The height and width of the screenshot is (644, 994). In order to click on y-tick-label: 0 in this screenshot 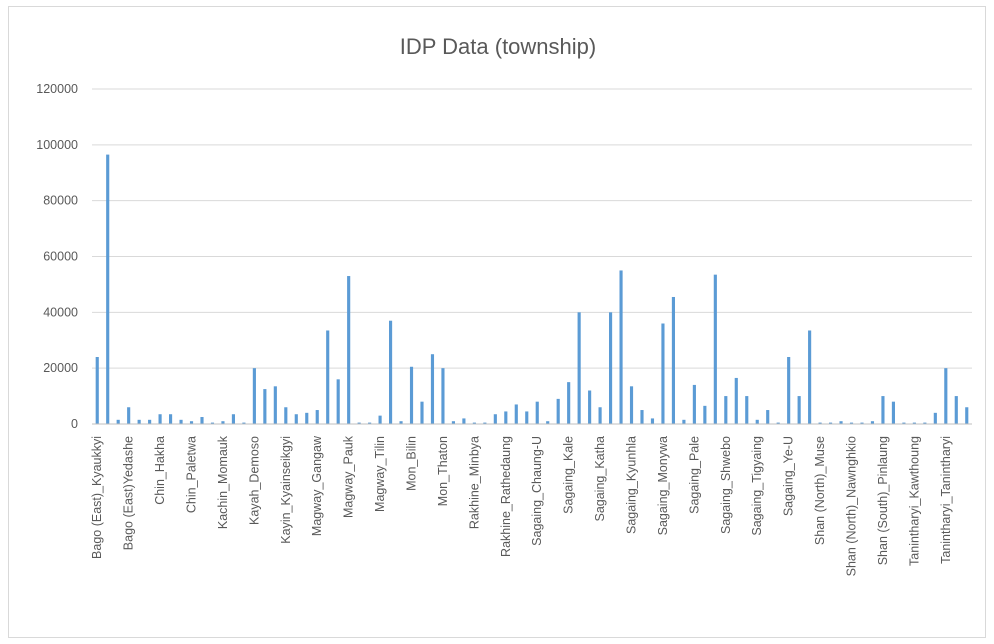, I will do `click(74, 424)`.